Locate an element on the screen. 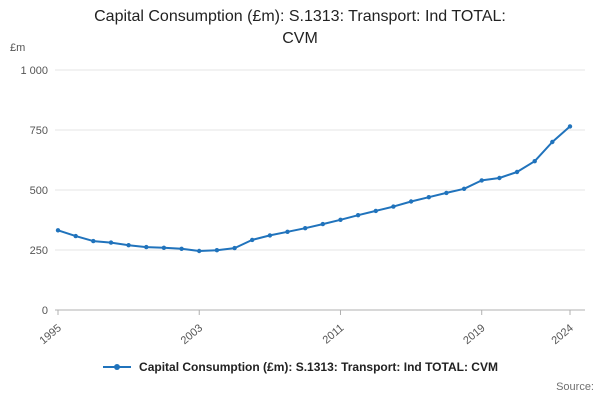 The height and width of the screenshot is (400, 600). x-tick-label: 2011 is located at coordinates (334, 334).